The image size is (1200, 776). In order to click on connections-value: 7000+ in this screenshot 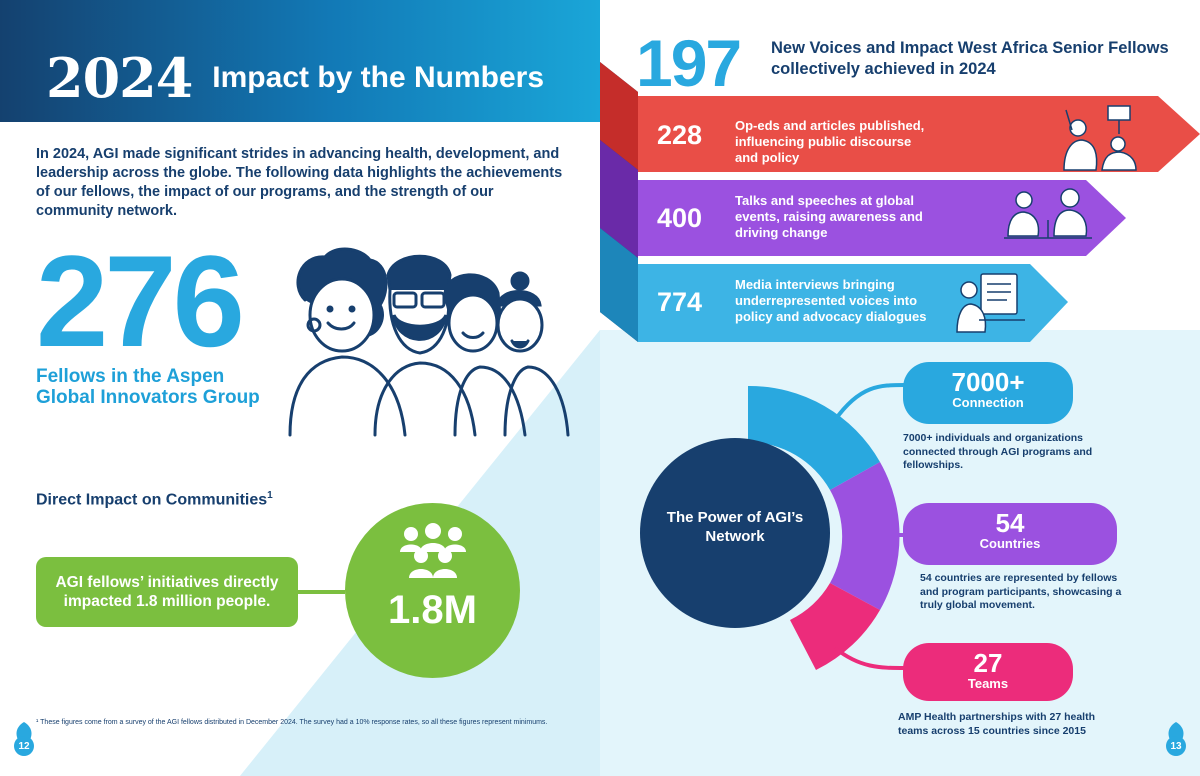, I will do `click(988, 382)`.